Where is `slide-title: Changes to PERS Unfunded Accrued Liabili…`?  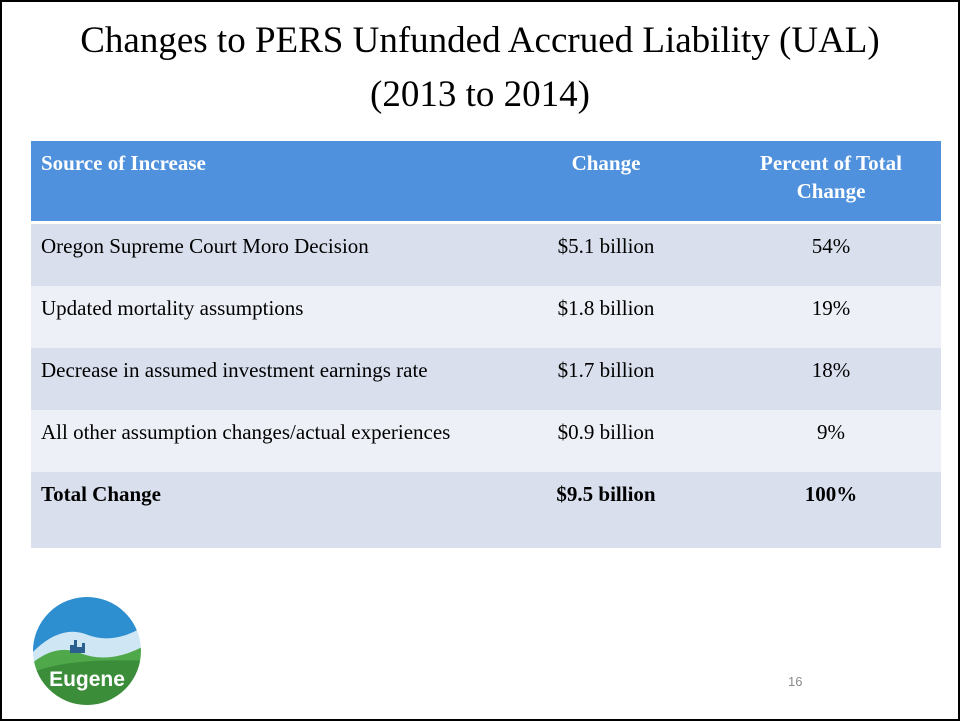
slide-title: Changes to PERS Unfunded Accrued Liabili… is located at coordinates (480, 68).